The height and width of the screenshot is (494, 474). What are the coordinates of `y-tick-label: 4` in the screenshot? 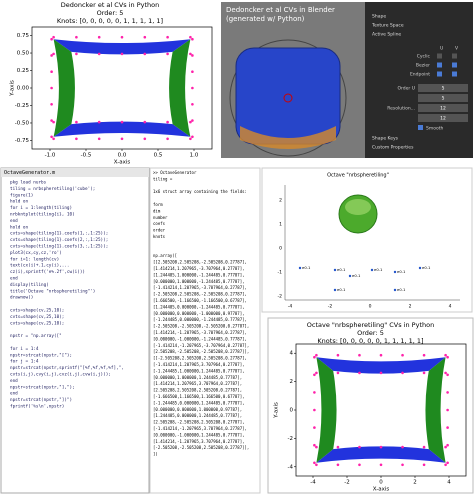 It's located at (292, 354).